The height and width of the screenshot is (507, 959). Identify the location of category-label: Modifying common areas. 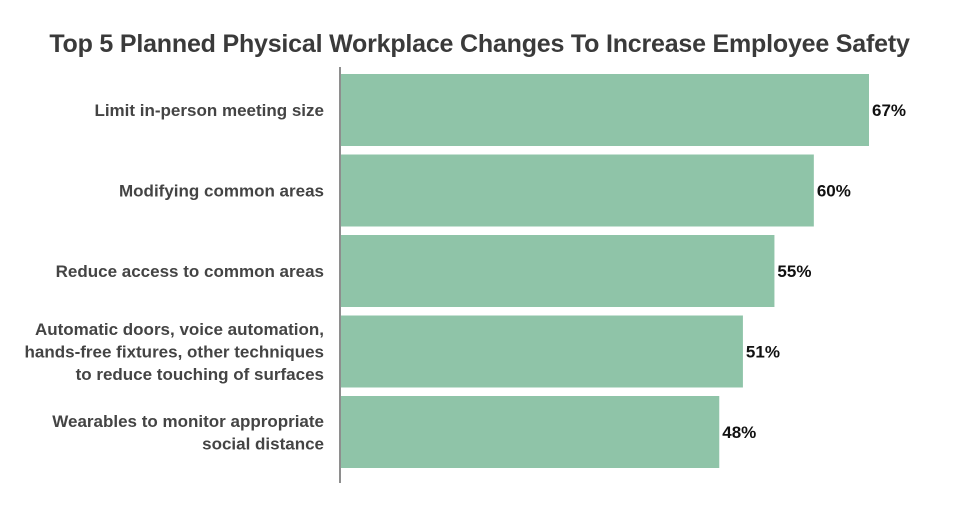
(221, 191).